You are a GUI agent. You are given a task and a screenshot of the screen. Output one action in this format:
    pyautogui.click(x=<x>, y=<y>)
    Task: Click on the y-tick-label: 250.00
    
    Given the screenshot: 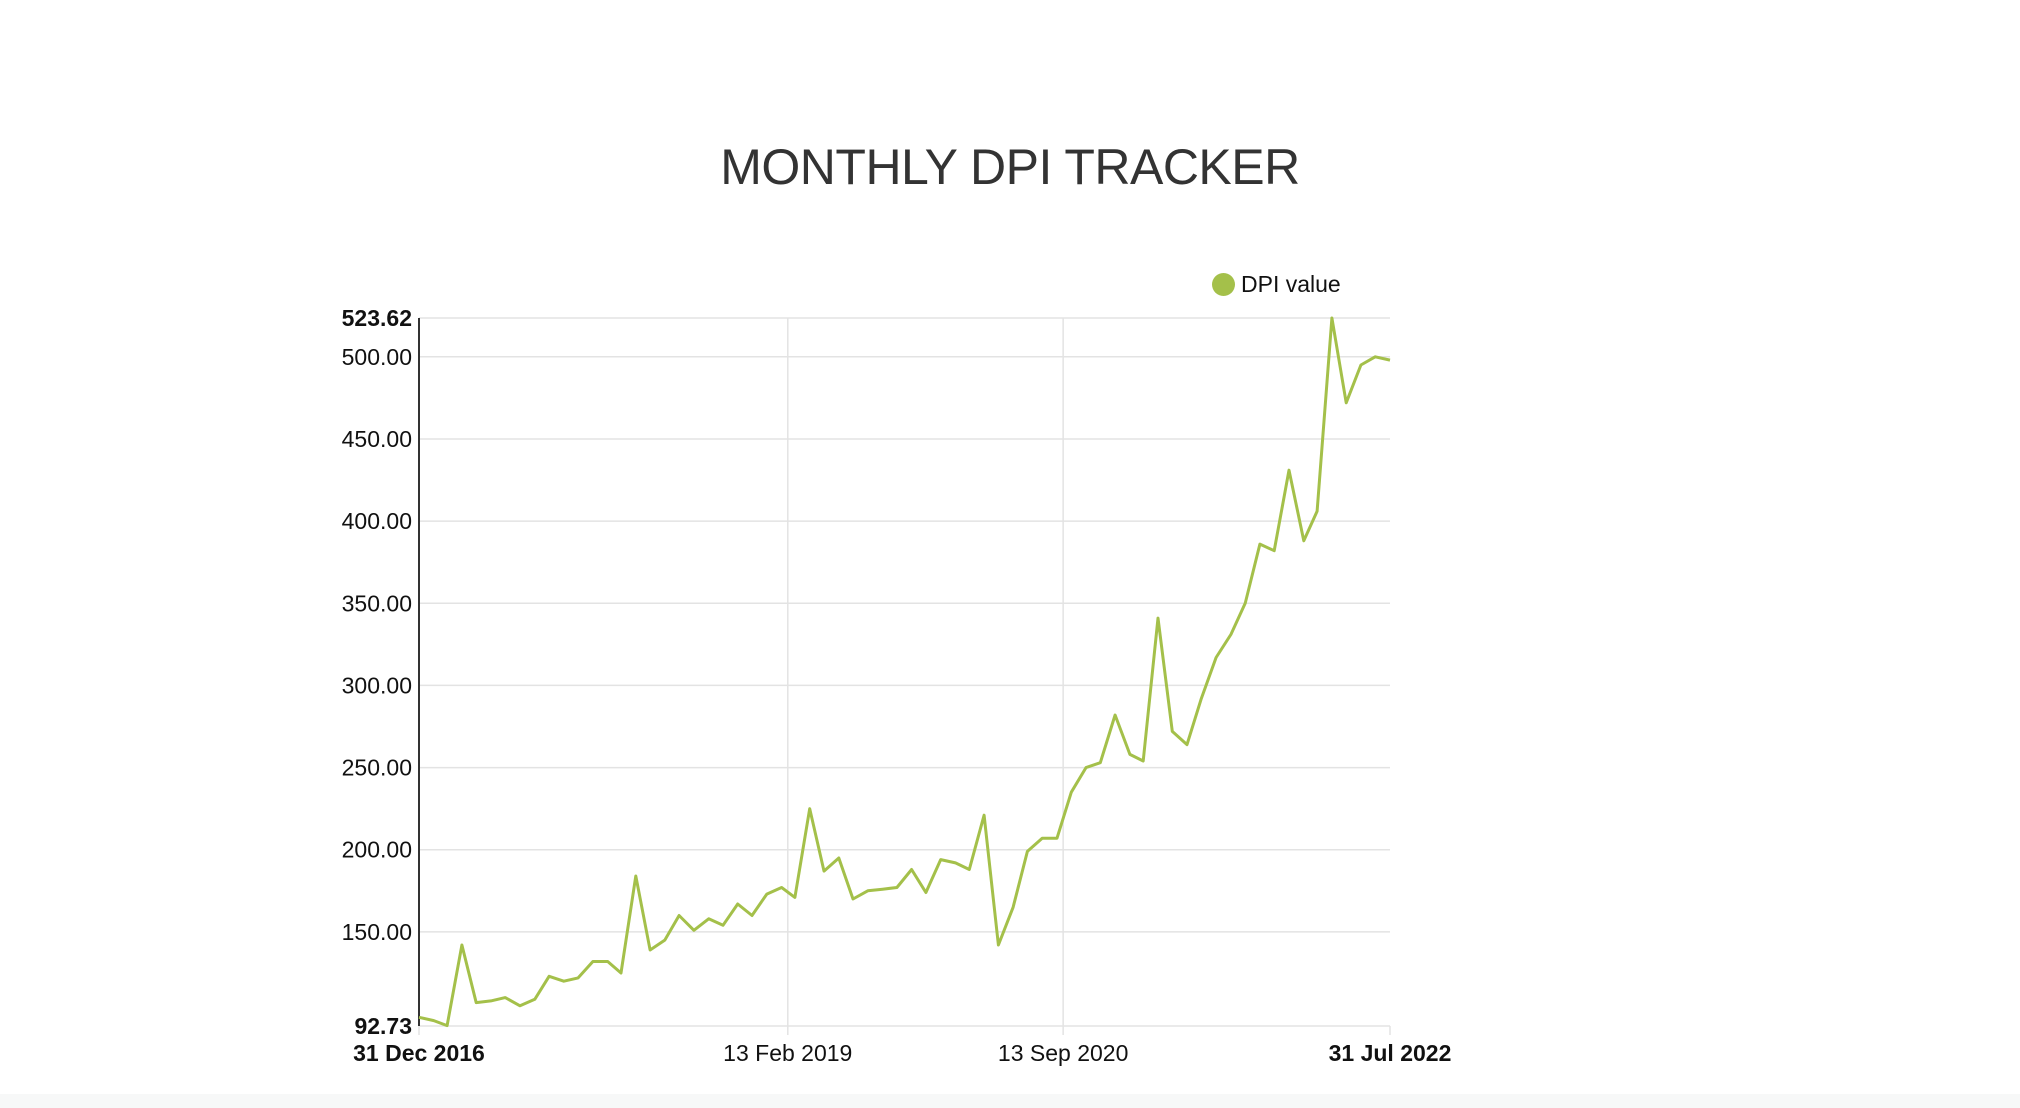 What is the action you would take?
    pyautogui.click(x=377, y=768)
    